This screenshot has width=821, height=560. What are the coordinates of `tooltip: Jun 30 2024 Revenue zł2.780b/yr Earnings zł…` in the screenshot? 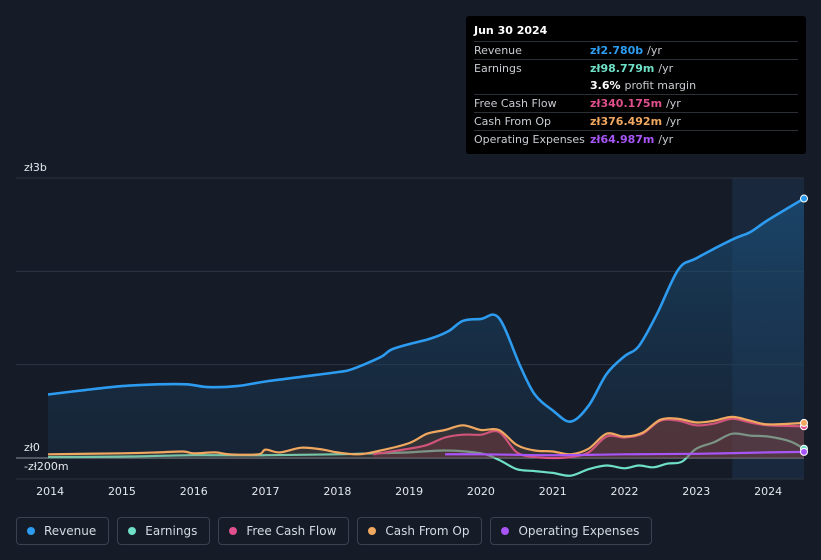 It's located at (636, 85).